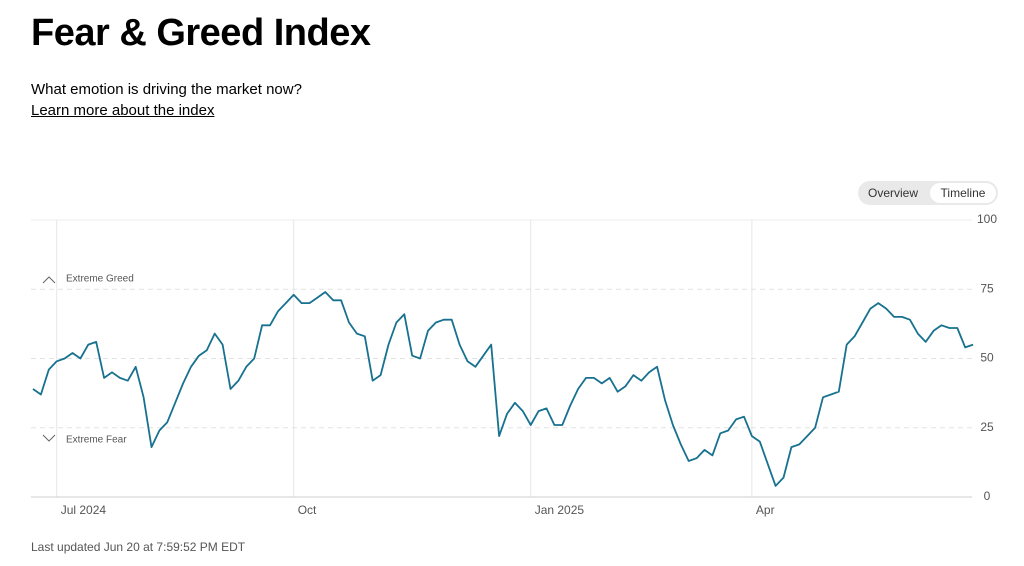 The width and height of the screenshot is (1024, 566). Describe the element at coordinates (987, 219) in the screenshot. I see `y-tick-label: 100` at that location.